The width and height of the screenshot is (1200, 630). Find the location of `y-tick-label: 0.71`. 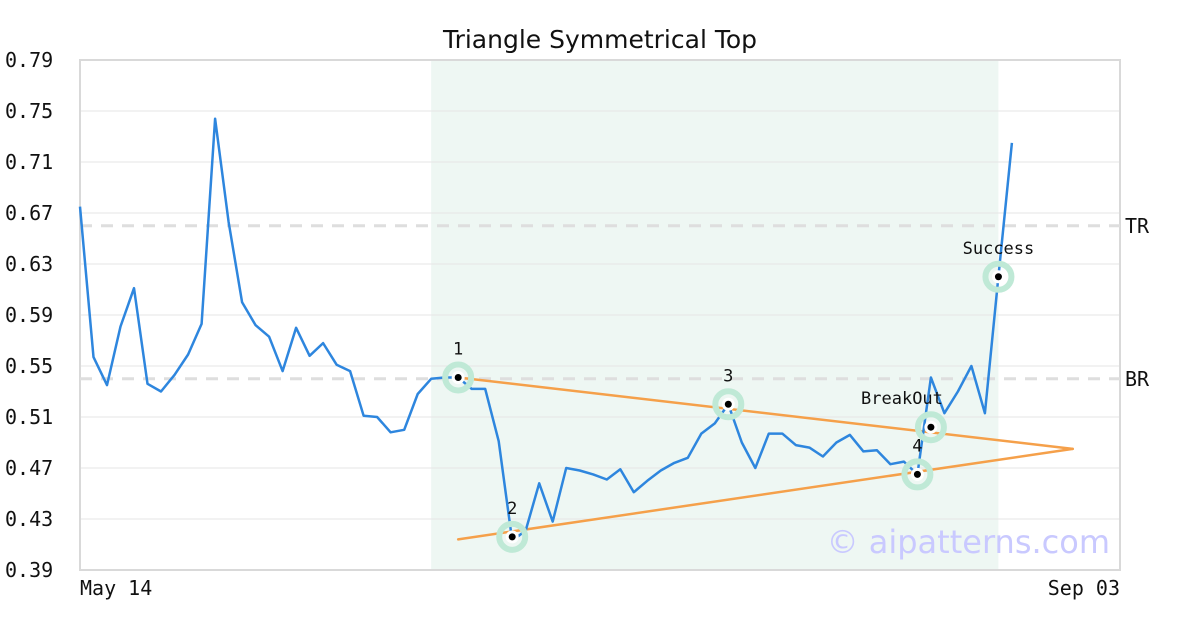

y-tick-label: 0.71 is located at coordinates (29, 162).